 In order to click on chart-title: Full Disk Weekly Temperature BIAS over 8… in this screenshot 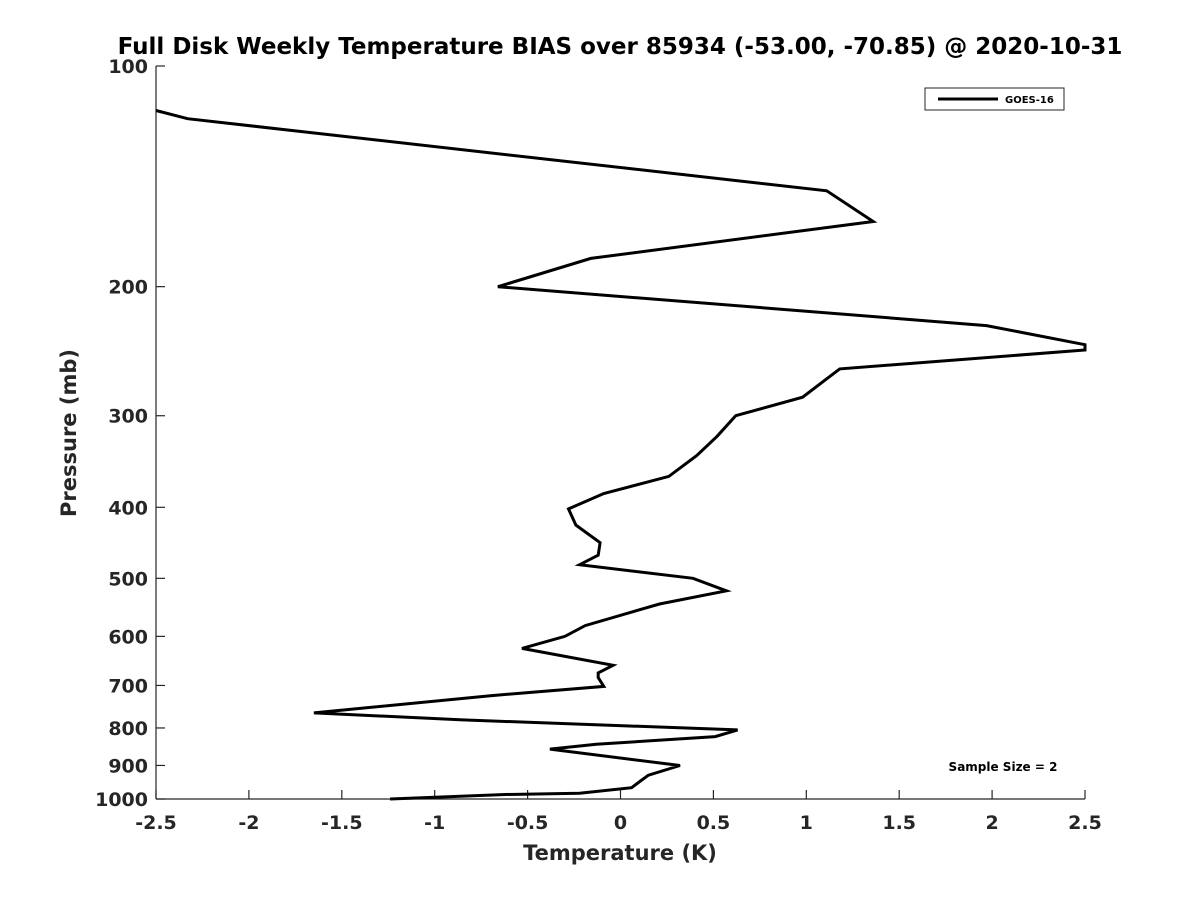, I will do `click(620, 47)`.